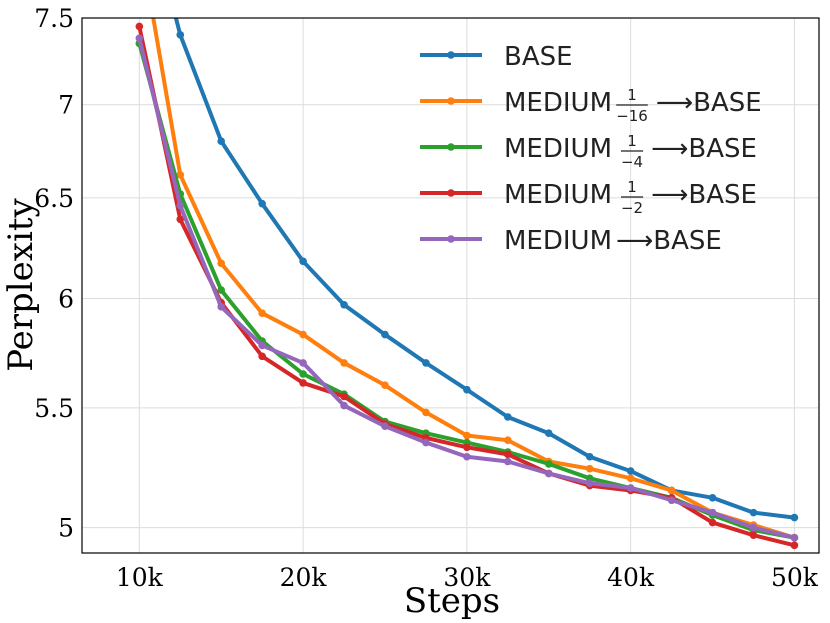 Image resolution: width=830 pixels, height=623 pixels. I want to click on x-tick-label: 30k, so click(467, 577).